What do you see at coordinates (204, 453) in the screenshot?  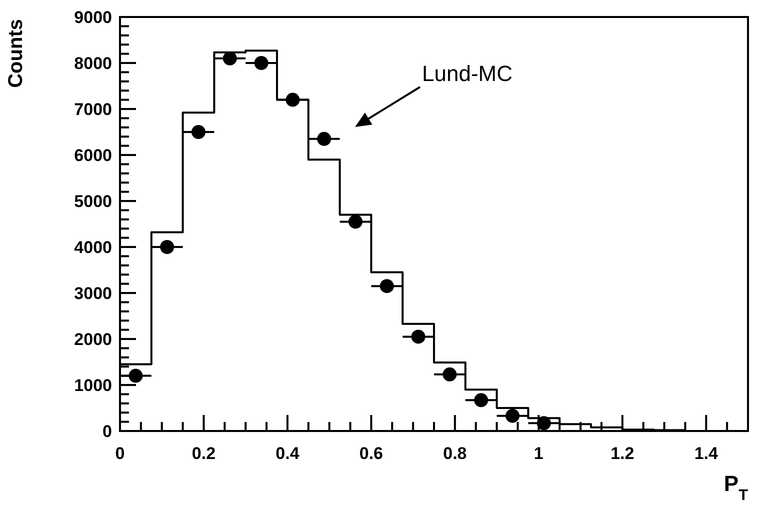 I see `x-tick-label: 0.2` at bounding box center [204, 453].